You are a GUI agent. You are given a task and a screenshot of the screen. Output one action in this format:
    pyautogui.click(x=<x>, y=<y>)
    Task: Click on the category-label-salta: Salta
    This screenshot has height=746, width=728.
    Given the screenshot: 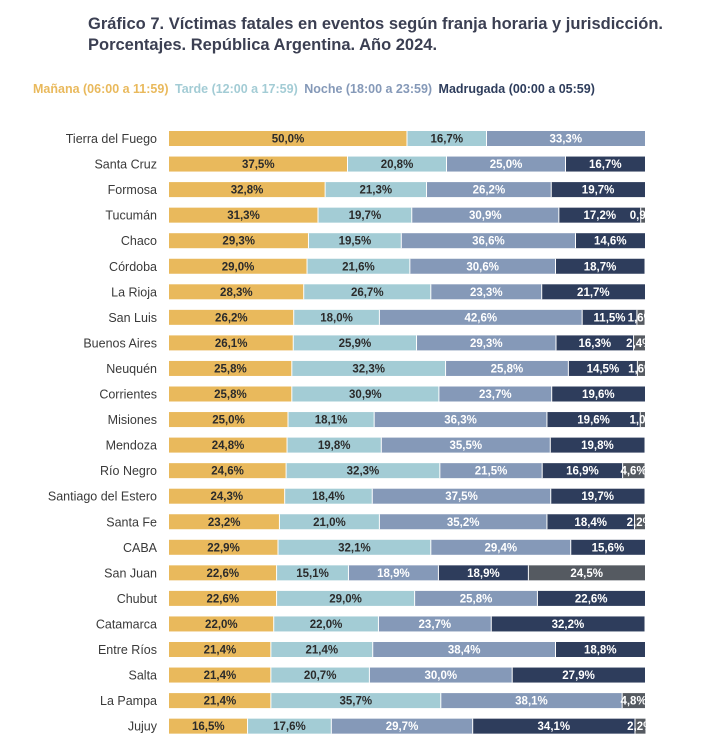 What is the action you would take?
    pyautogui.click(x=143, y=676)
    